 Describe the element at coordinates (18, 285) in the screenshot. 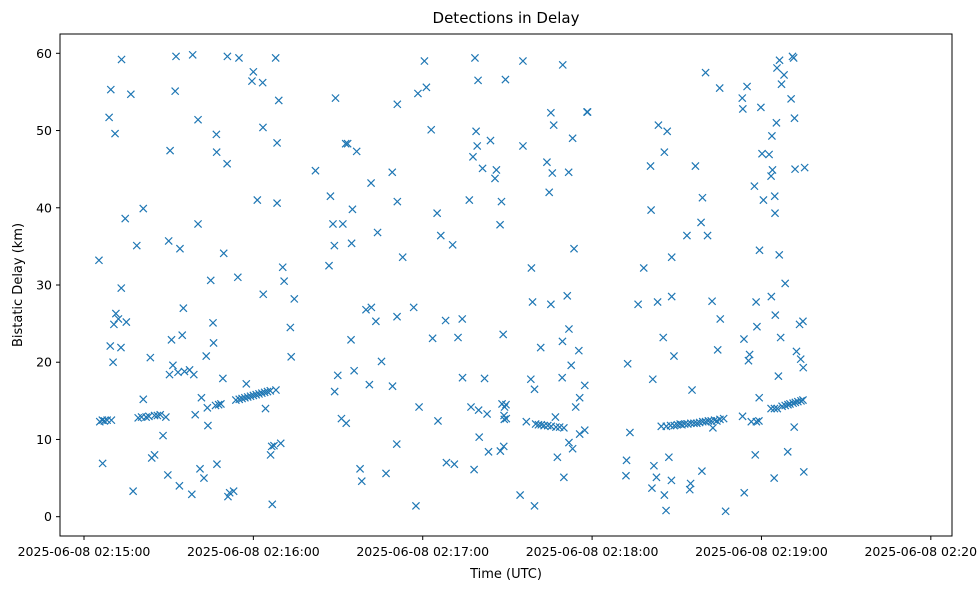

I see `y-axis-title: Bistatic Delay (km)` at that location.